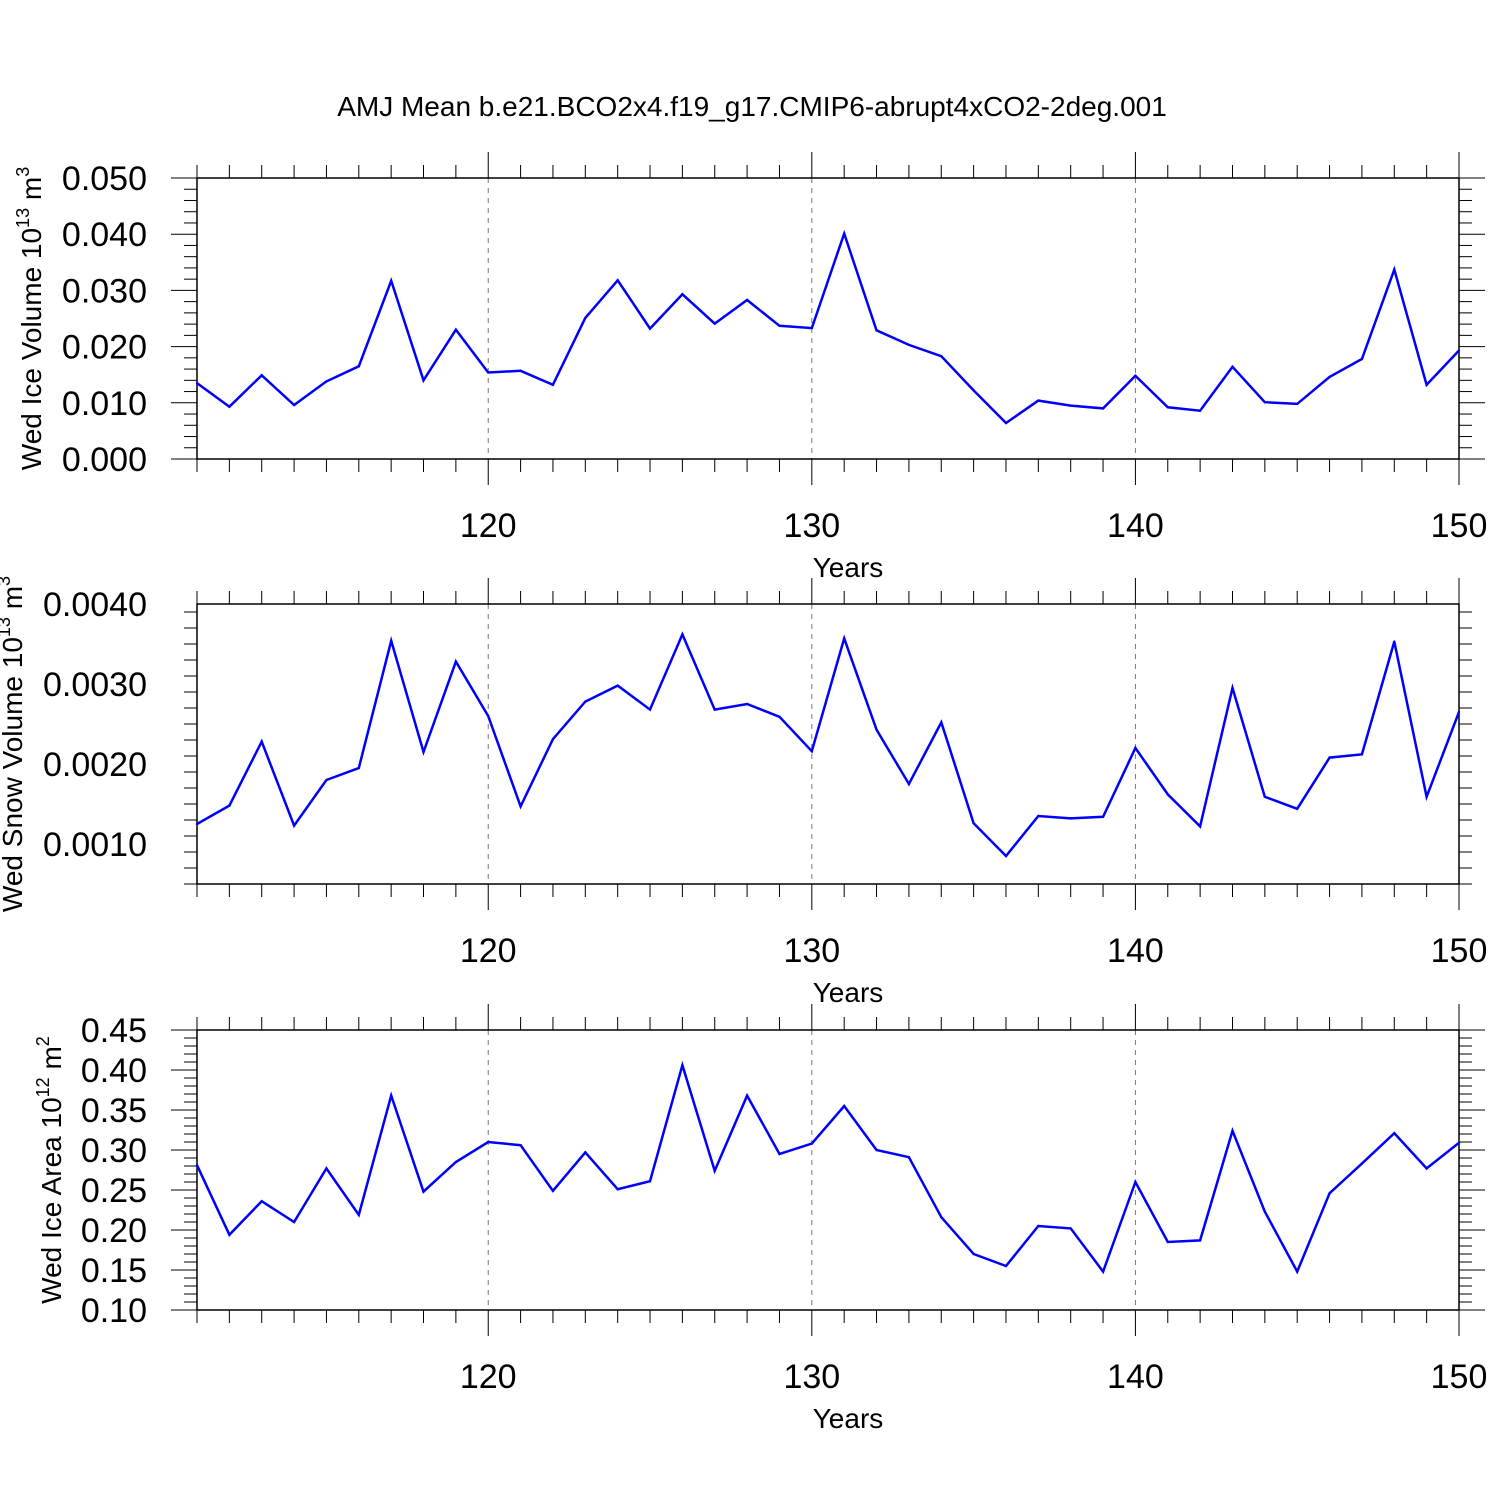 The image size is (1500, 1500). Describe the element at coordinates (95, 845) in the screenshot. I see `y-tick-label: 0.0010` at that location.